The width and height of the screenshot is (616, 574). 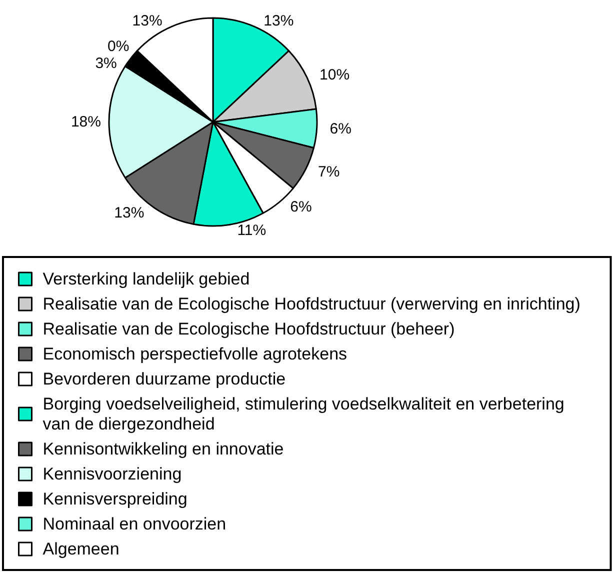 I want to click on legend-label: Nominaal en onvoorzien, so click(x=134, y=524).